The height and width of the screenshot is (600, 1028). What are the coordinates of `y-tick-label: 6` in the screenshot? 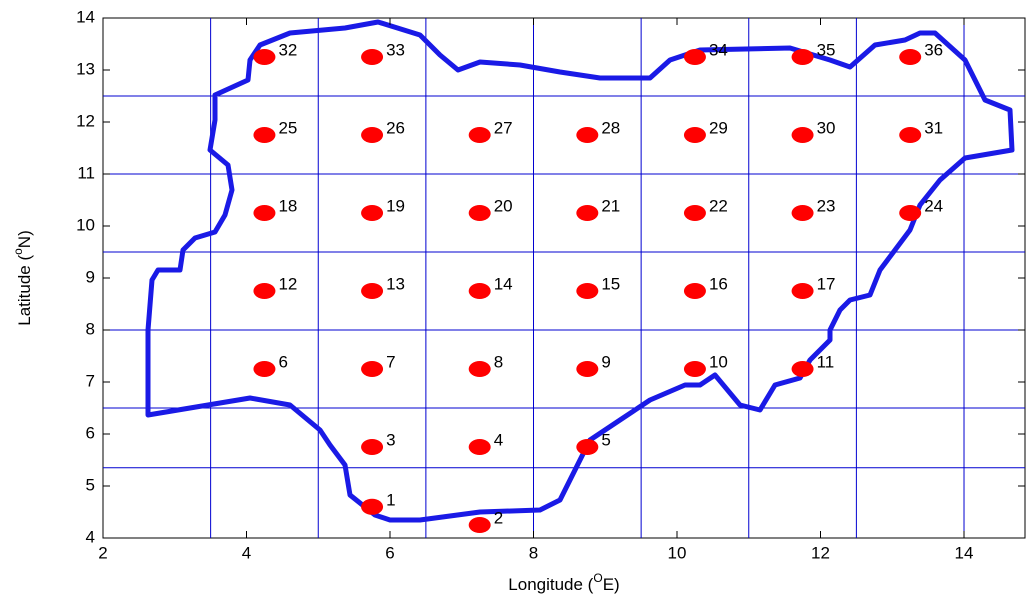 It's located at (90, 432).